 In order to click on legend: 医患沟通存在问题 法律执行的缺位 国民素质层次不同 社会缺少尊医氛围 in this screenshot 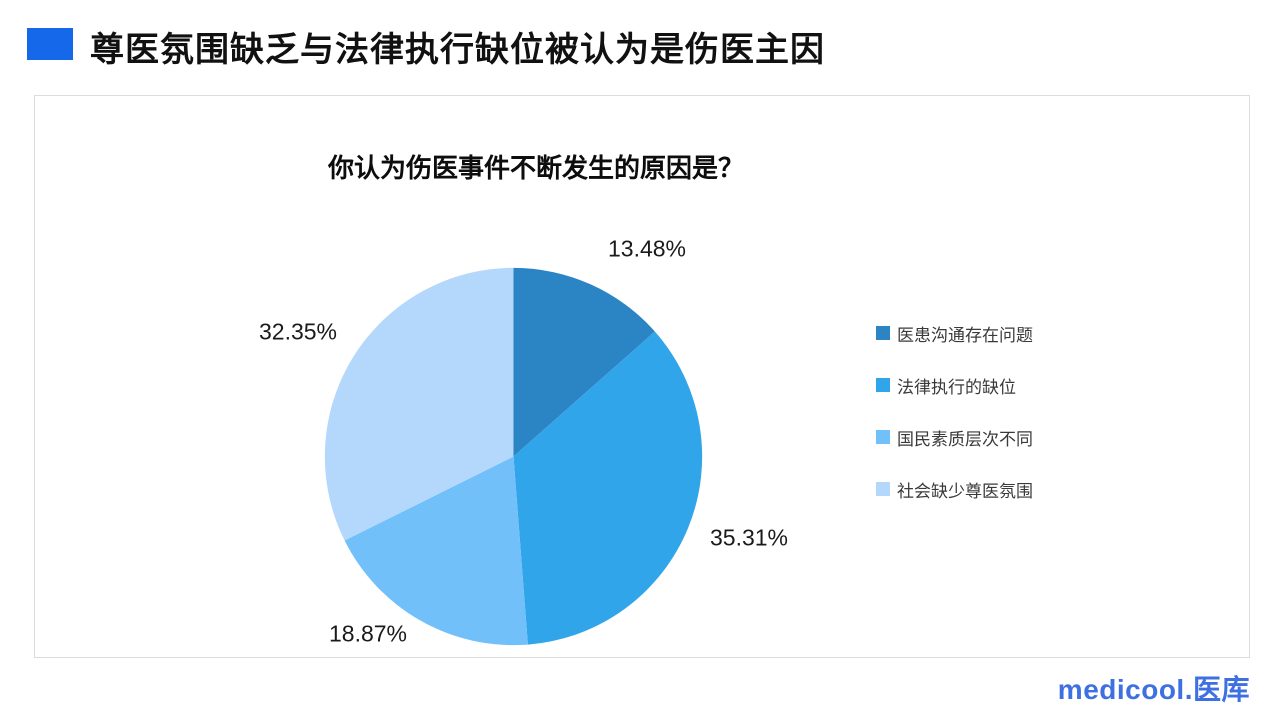, I will do `click(954, 411)`.